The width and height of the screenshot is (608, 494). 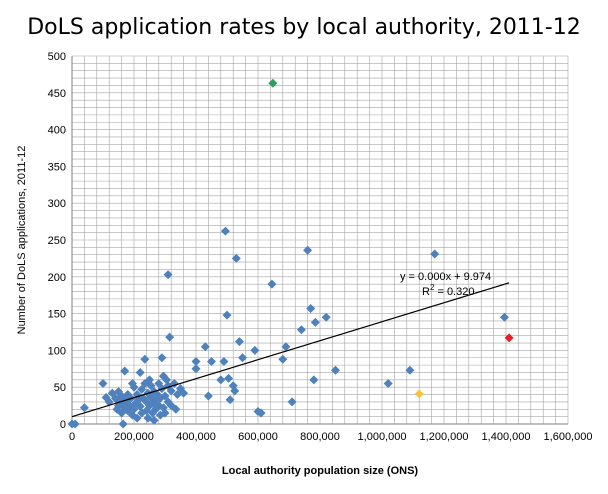 What do you see at coordinates (57, 167) in the screenshot?
I see `y-tick-label: 350` at bounding box center [57, 167].